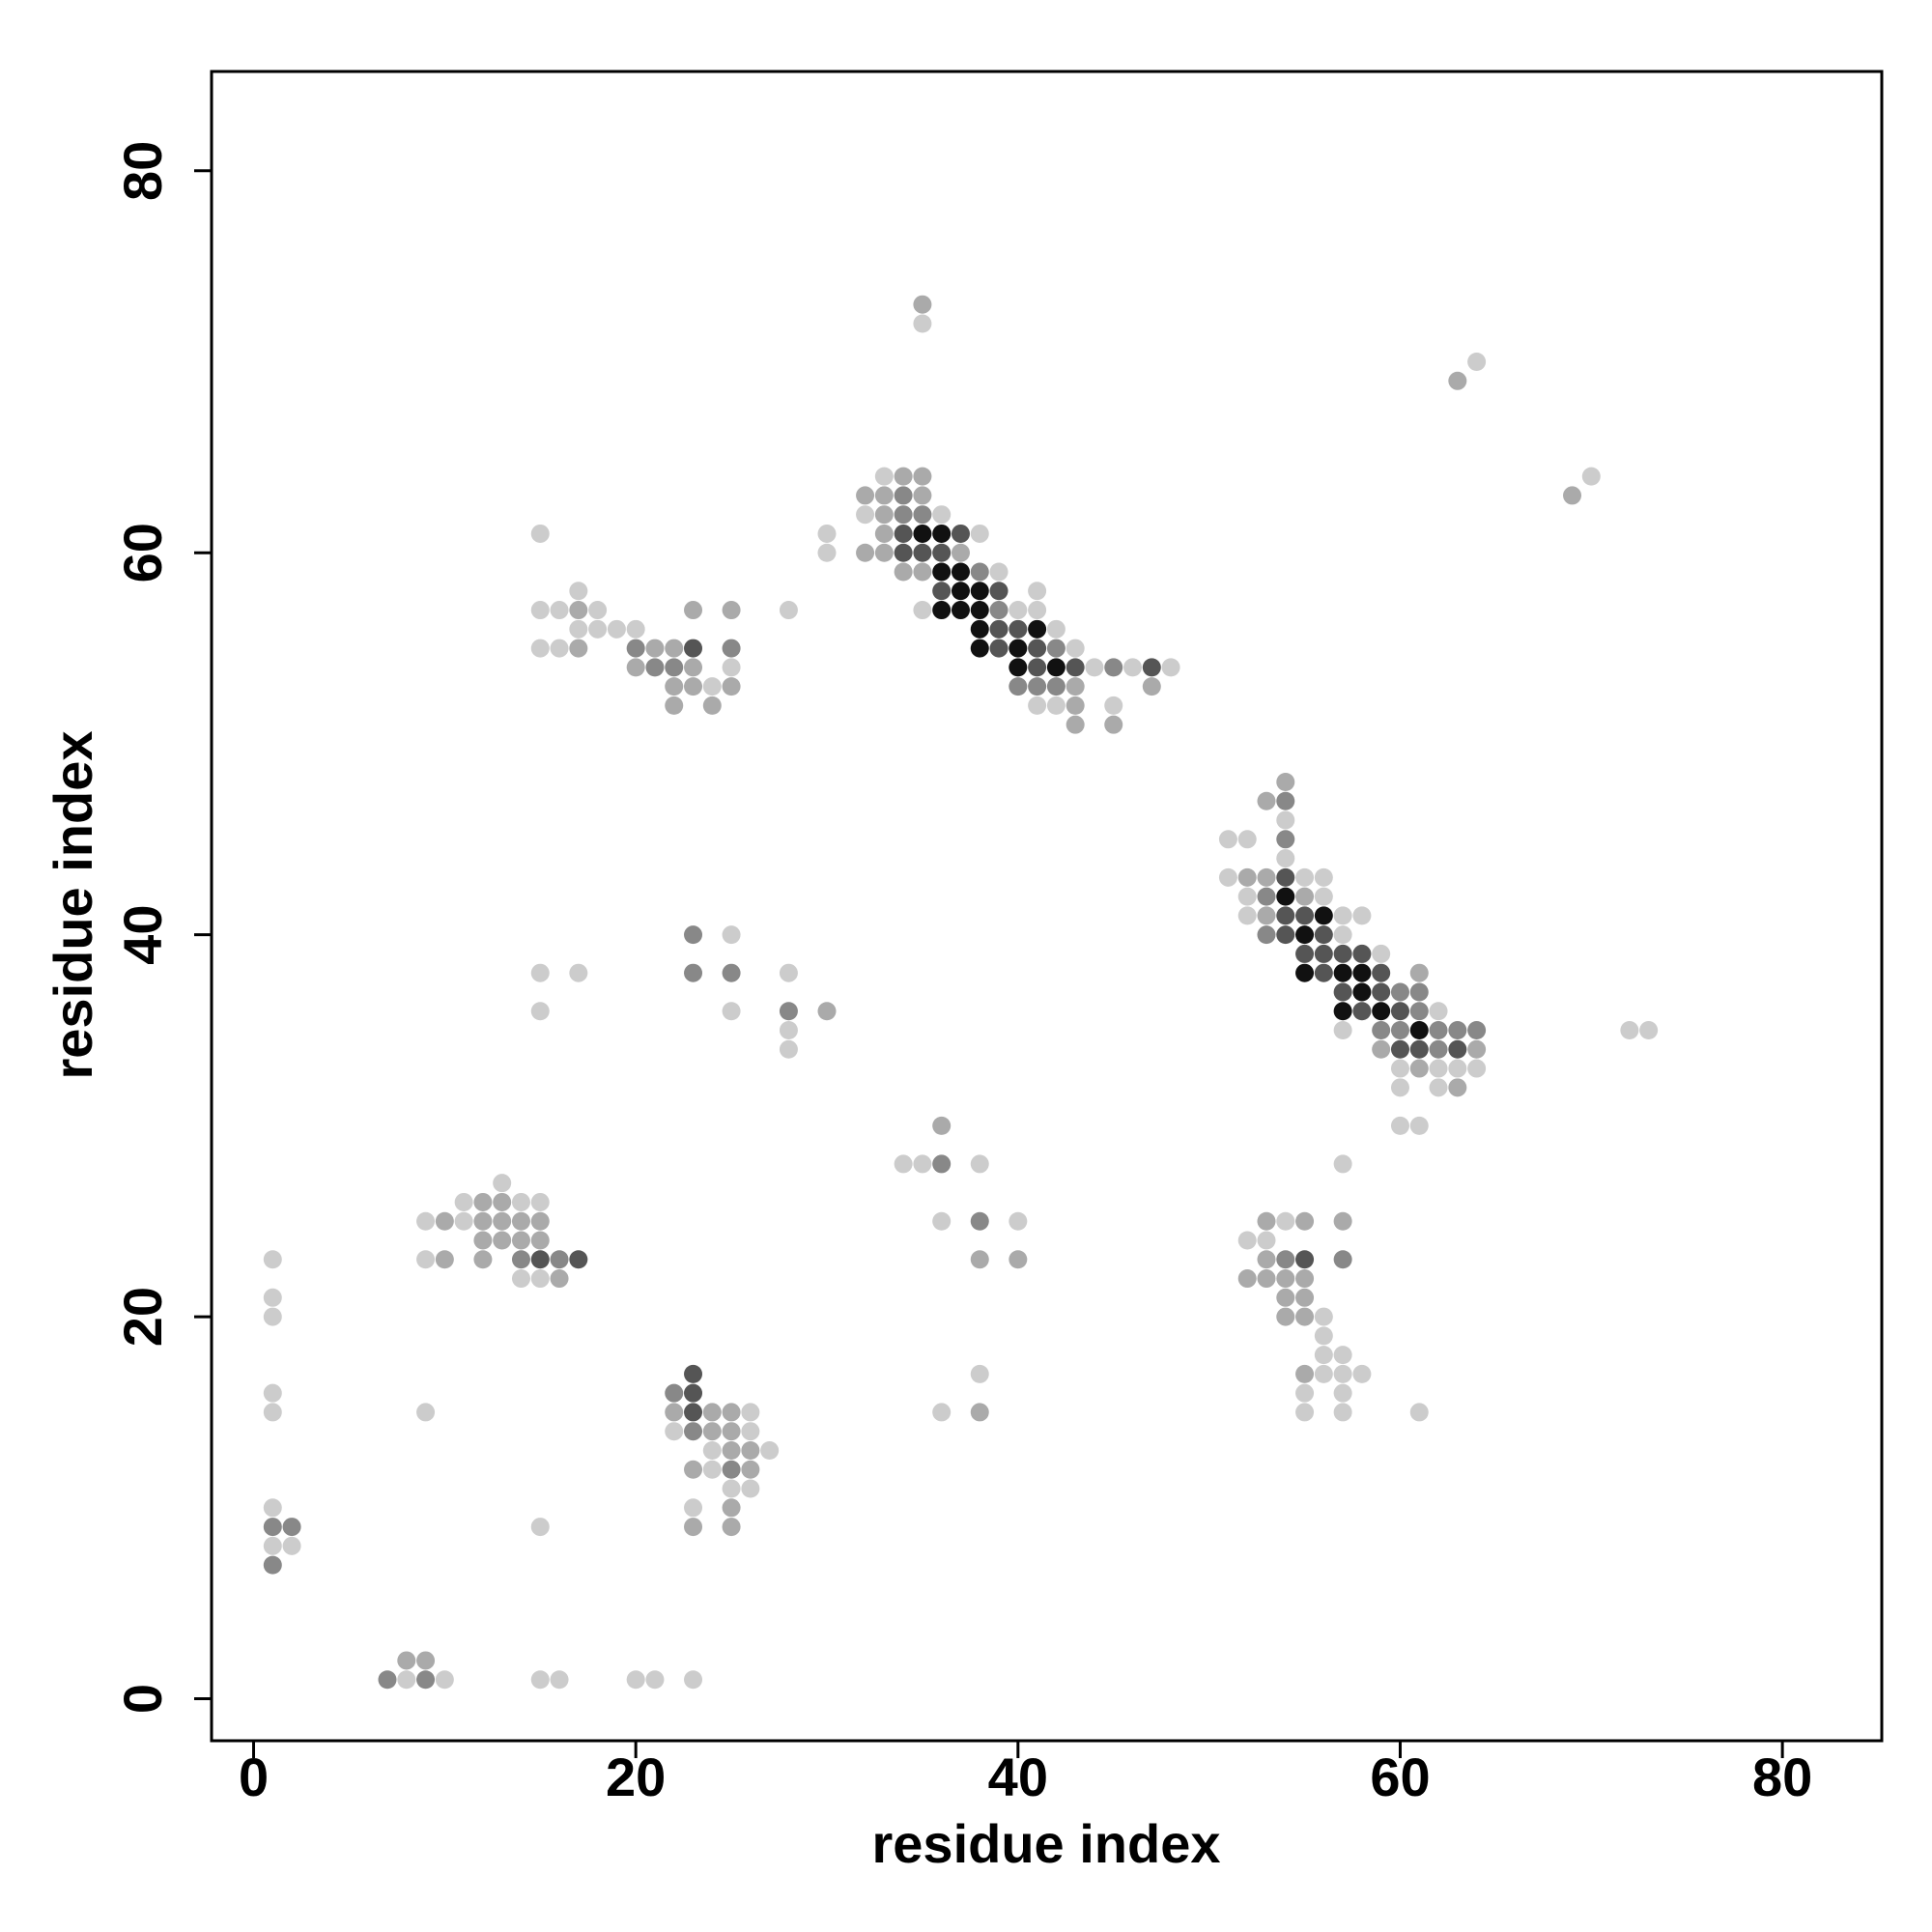  Describe the element at coordinates (1400, 1777) in the screenshot. I see `x-tick-label: 60` at that location.